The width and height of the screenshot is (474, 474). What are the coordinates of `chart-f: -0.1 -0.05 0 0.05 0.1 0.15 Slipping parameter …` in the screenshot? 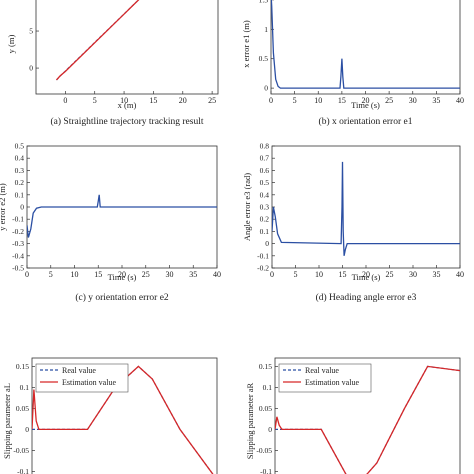 It's located at (353, 415).